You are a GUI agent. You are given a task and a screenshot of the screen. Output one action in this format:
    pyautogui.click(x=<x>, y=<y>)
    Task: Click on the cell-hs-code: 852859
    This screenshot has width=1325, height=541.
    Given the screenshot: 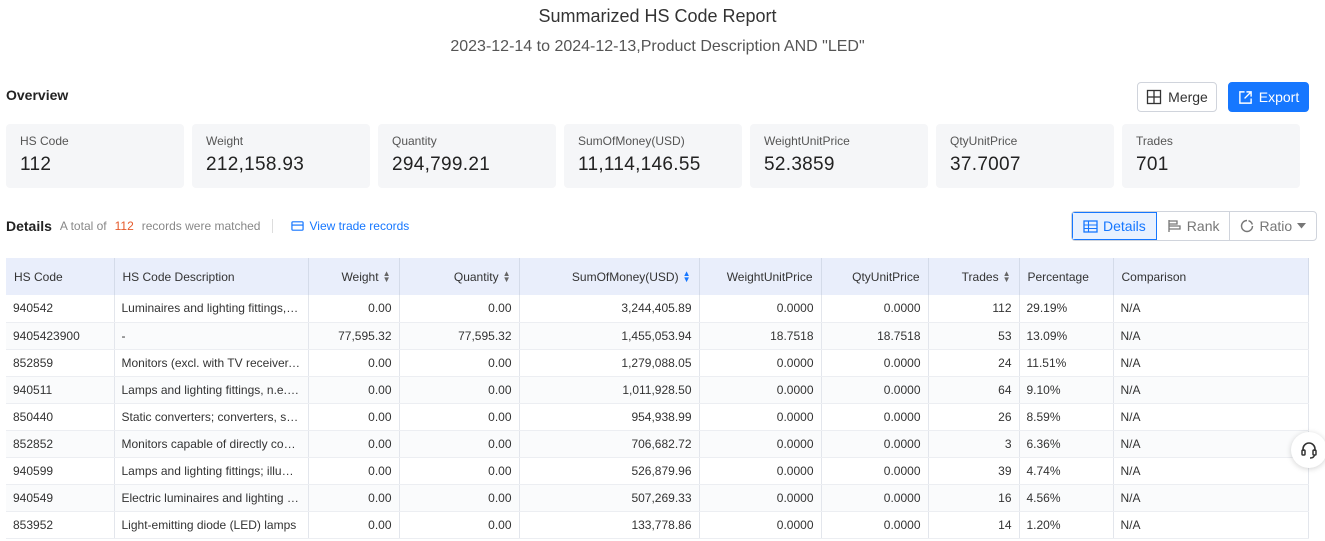 What is the action you would take?
    pyautogui.click(x=60, y=363)
    